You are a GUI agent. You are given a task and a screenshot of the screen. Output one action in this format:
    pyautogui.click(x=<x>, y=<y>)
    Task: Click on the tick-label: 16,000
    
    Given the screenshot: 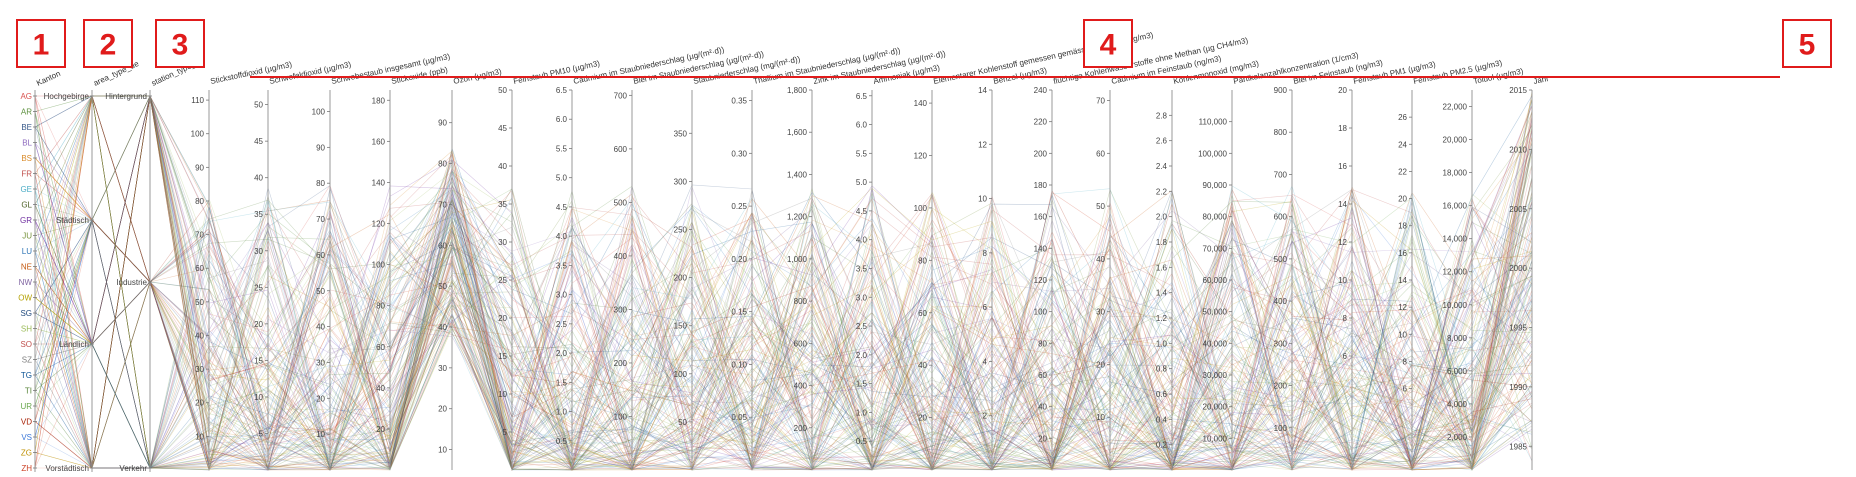 What is the action you would take?
    pyautogui.click(x=1455, y=206)
    